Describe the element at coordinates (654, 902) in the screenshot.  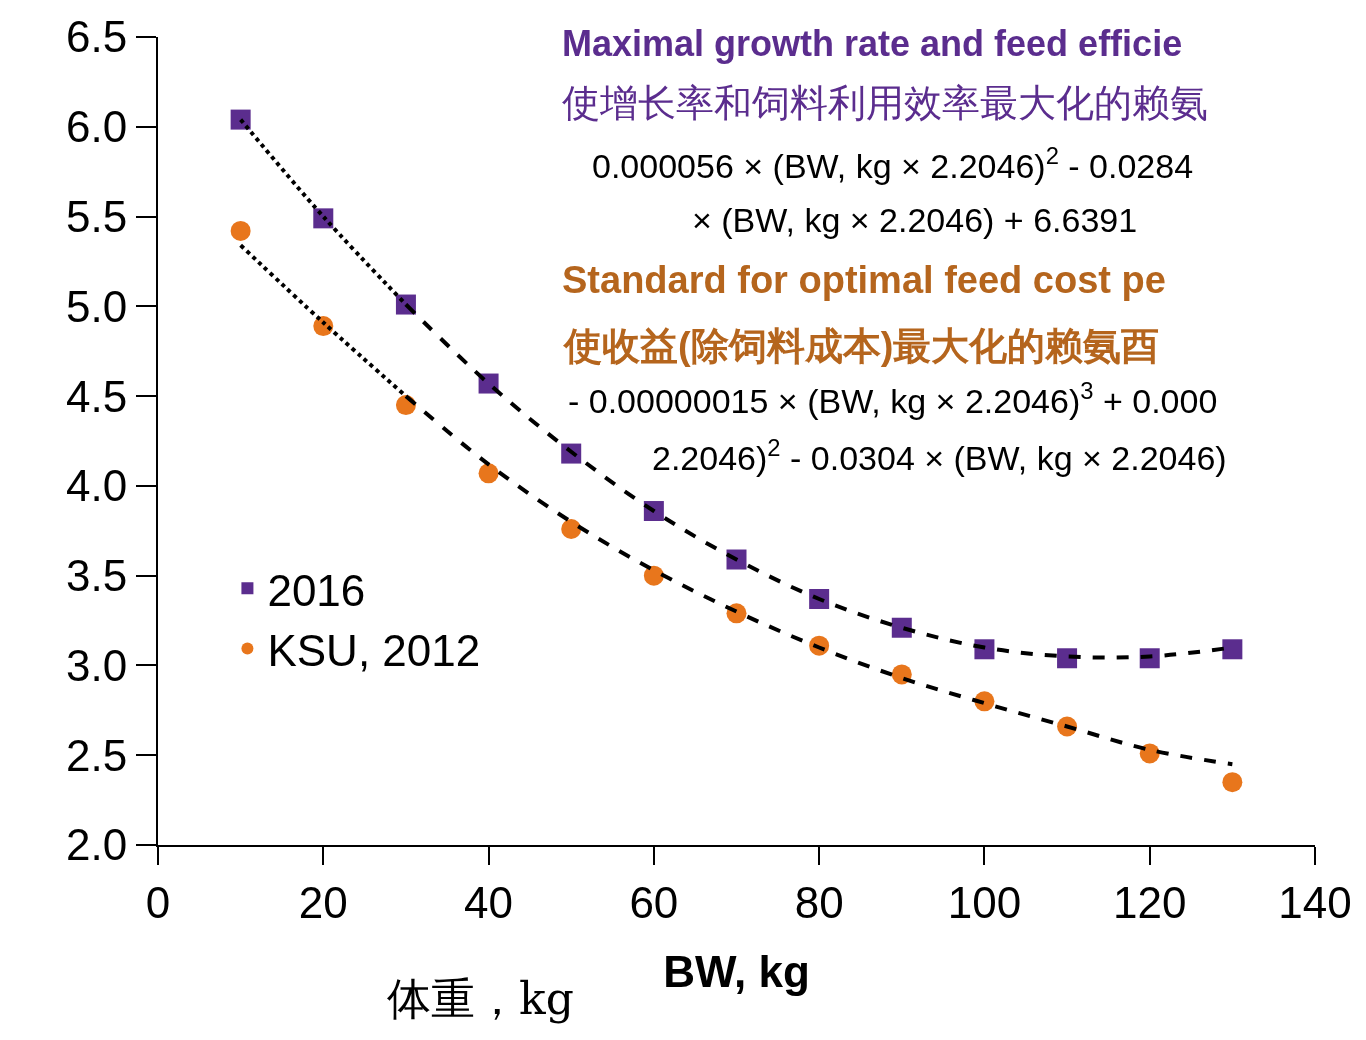
I see `x-tick-label: 60` at that location.